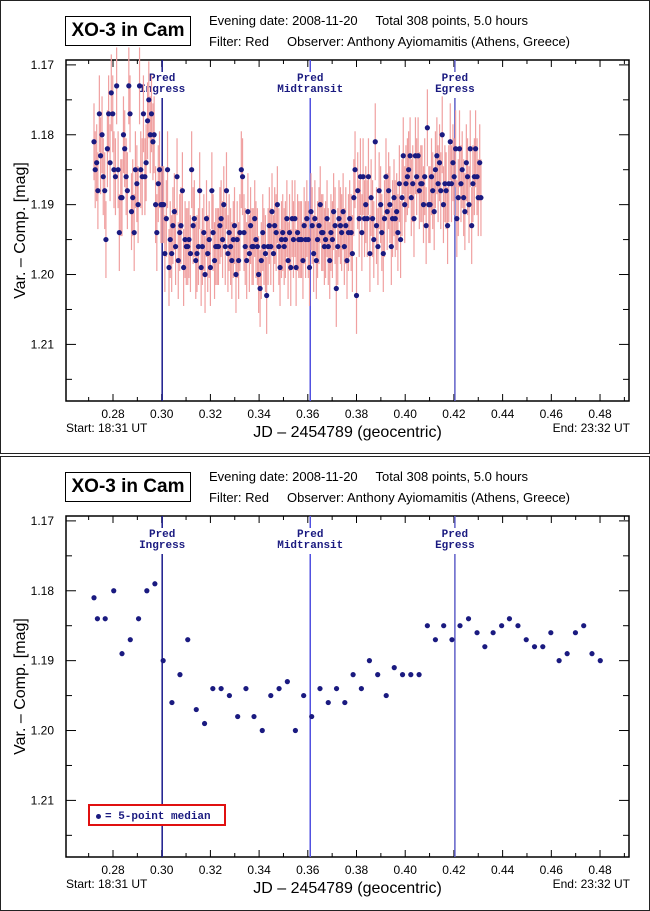 The image size is (650, 911). I want to click on legend-label: = 5-point median, so click(158, 817).